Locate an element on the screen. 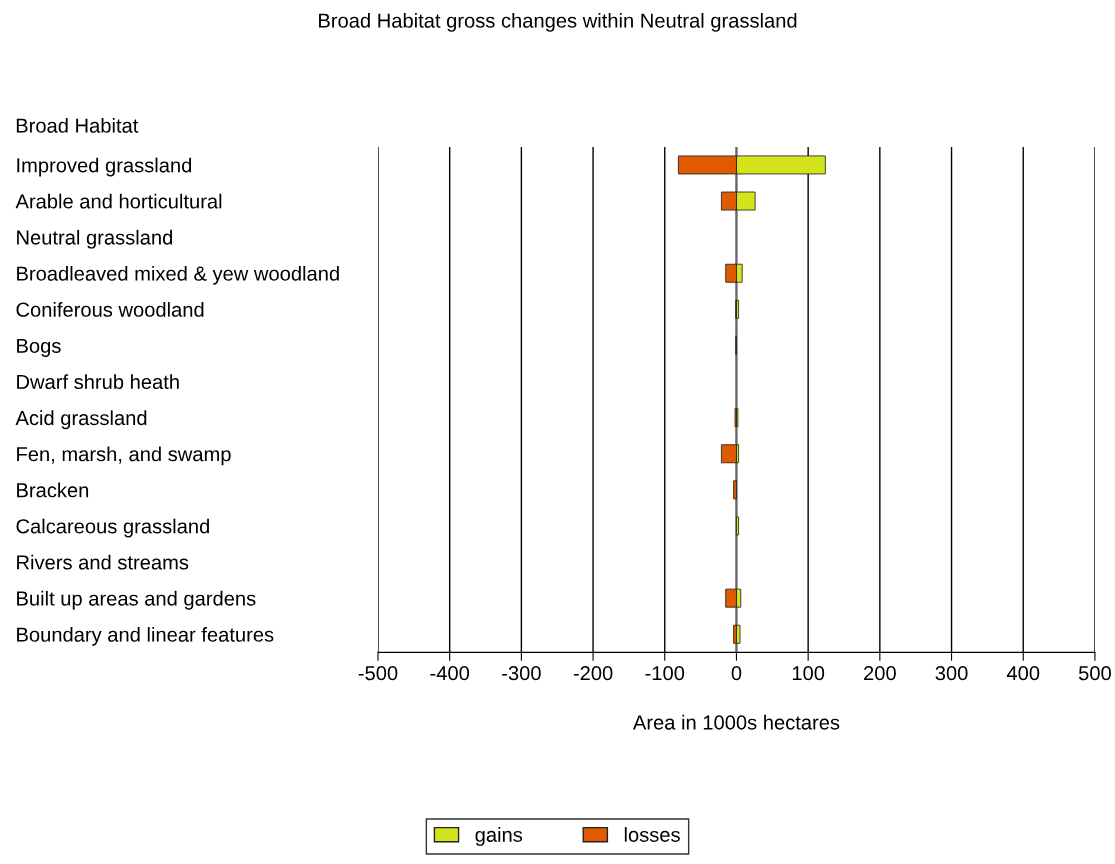  y-tick-label: Broadleaved mixed & yew woodland is located at coordinates (178, 275).